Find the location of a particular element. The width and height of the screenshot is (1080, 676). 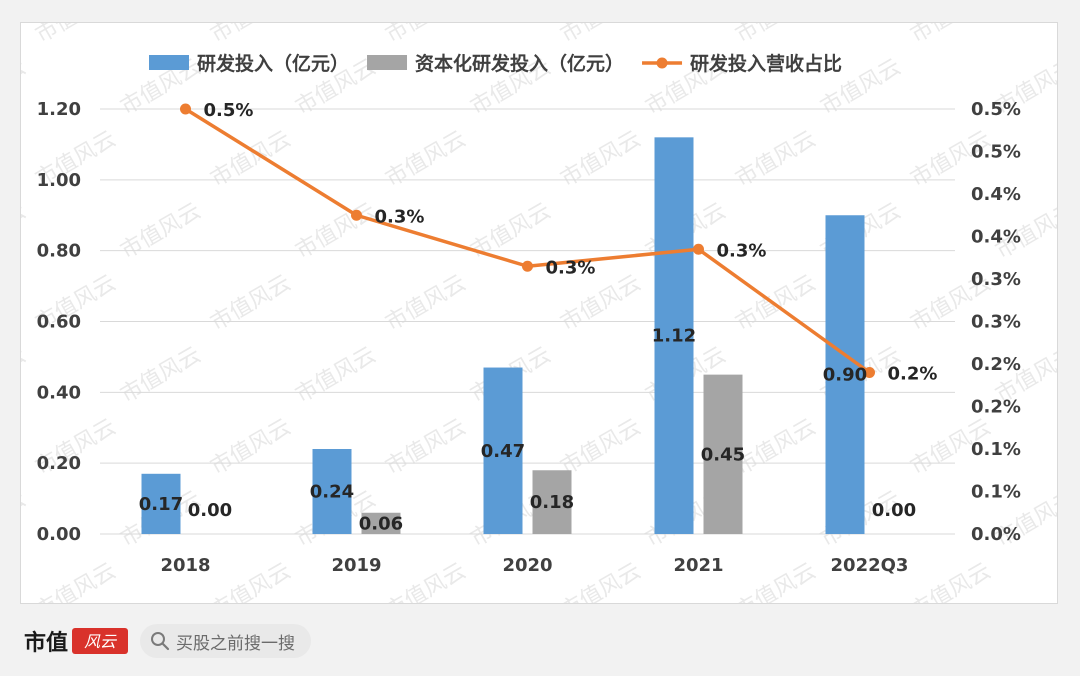

search-placeholder: 买股之前搜一搜 is located at coordinates (235, 643).